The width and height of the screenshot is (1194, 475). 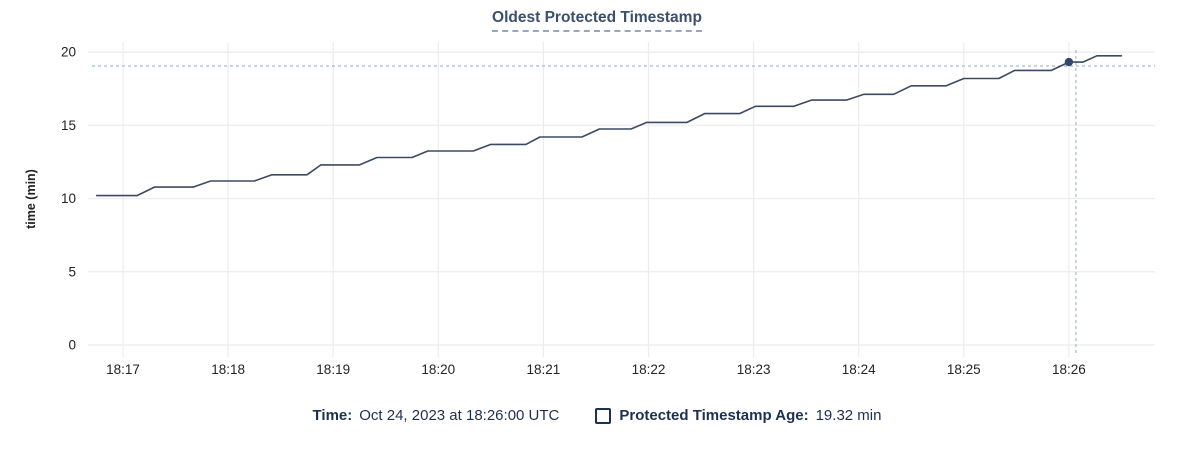 I want to click on x-tick-label: 18:20, so click(x=438, y=369).